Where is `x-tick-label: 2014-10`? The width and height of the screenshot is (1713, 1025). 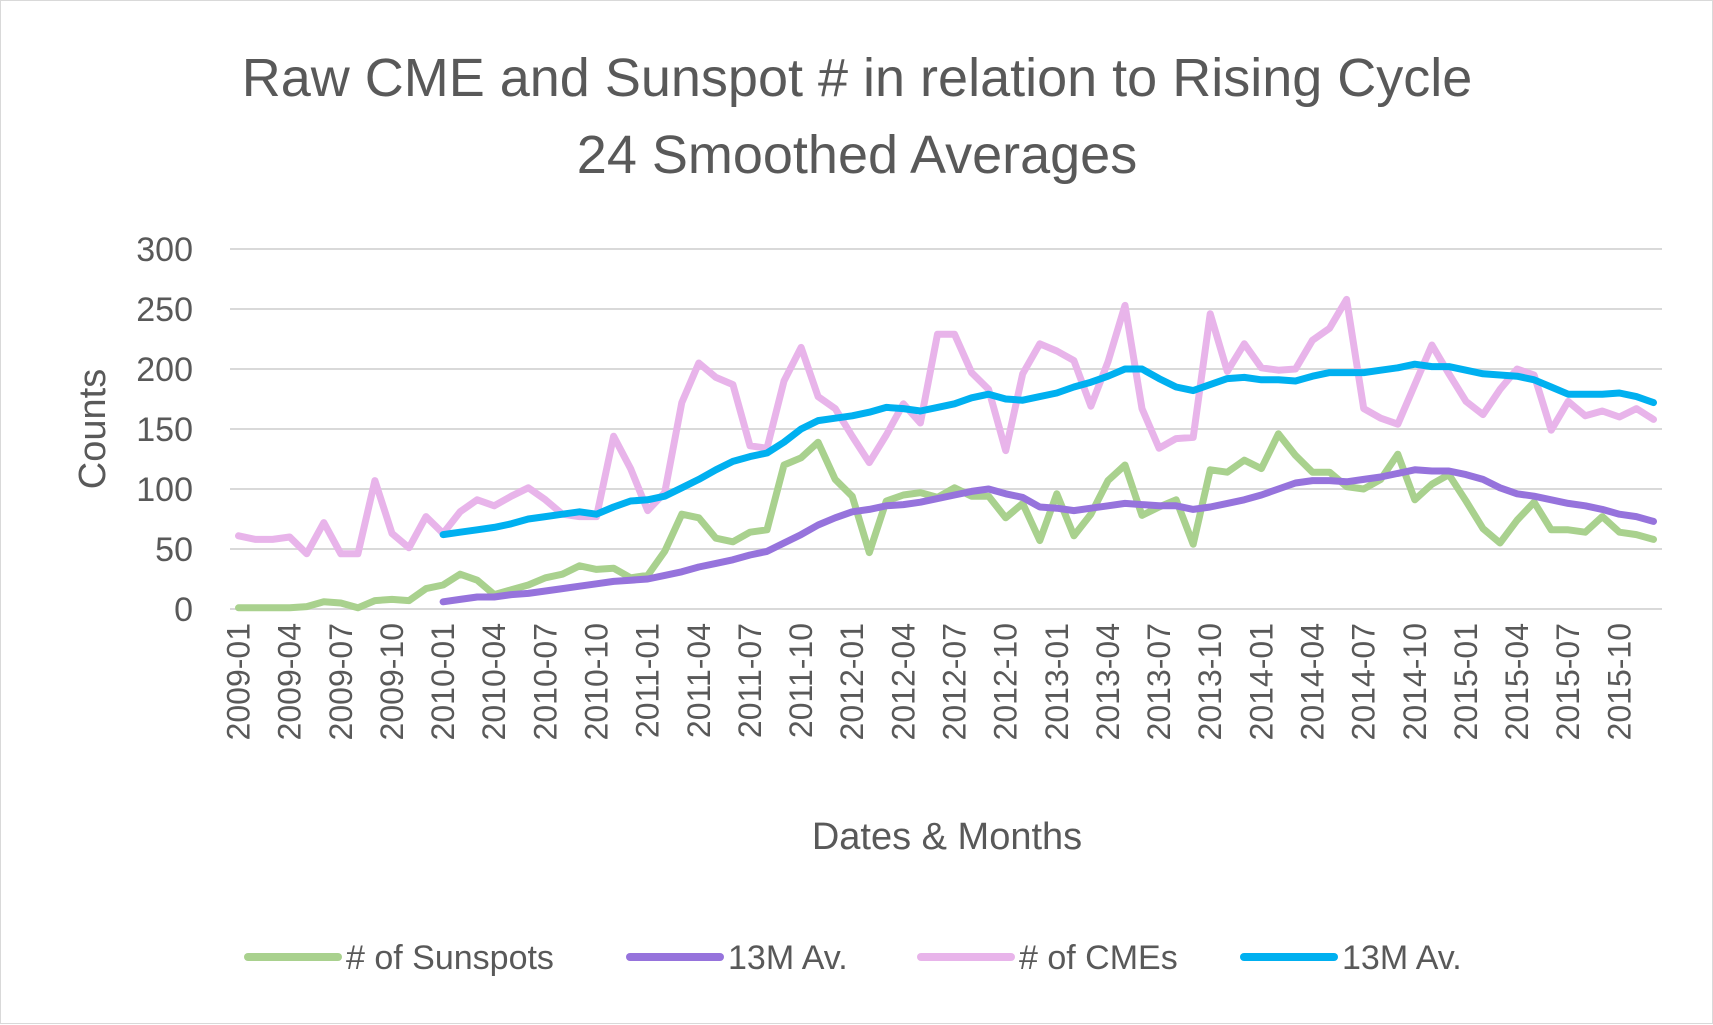 x-tick-label: 2014-10 is located at coordinates (1415, 681).